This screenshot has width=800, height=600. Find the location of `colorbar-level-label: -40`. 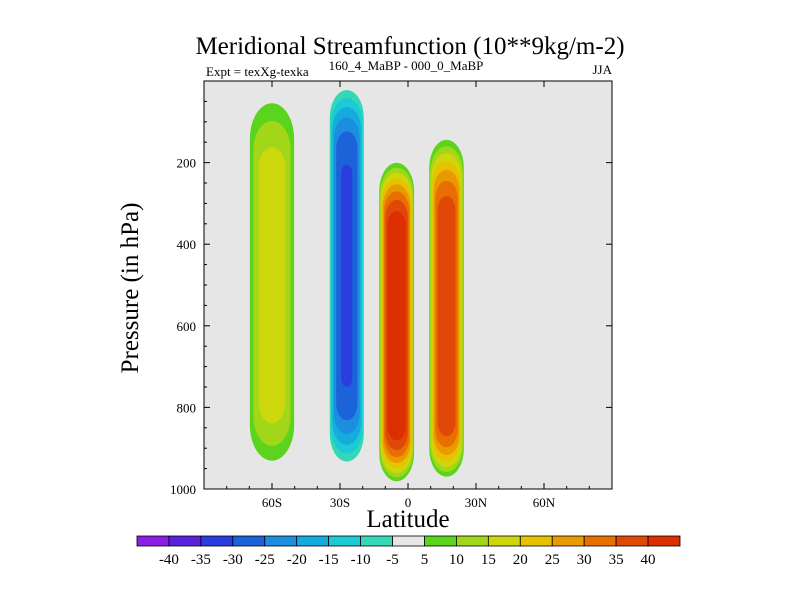

colorbar-level-label: -40 is located at coordinates (169, 560).